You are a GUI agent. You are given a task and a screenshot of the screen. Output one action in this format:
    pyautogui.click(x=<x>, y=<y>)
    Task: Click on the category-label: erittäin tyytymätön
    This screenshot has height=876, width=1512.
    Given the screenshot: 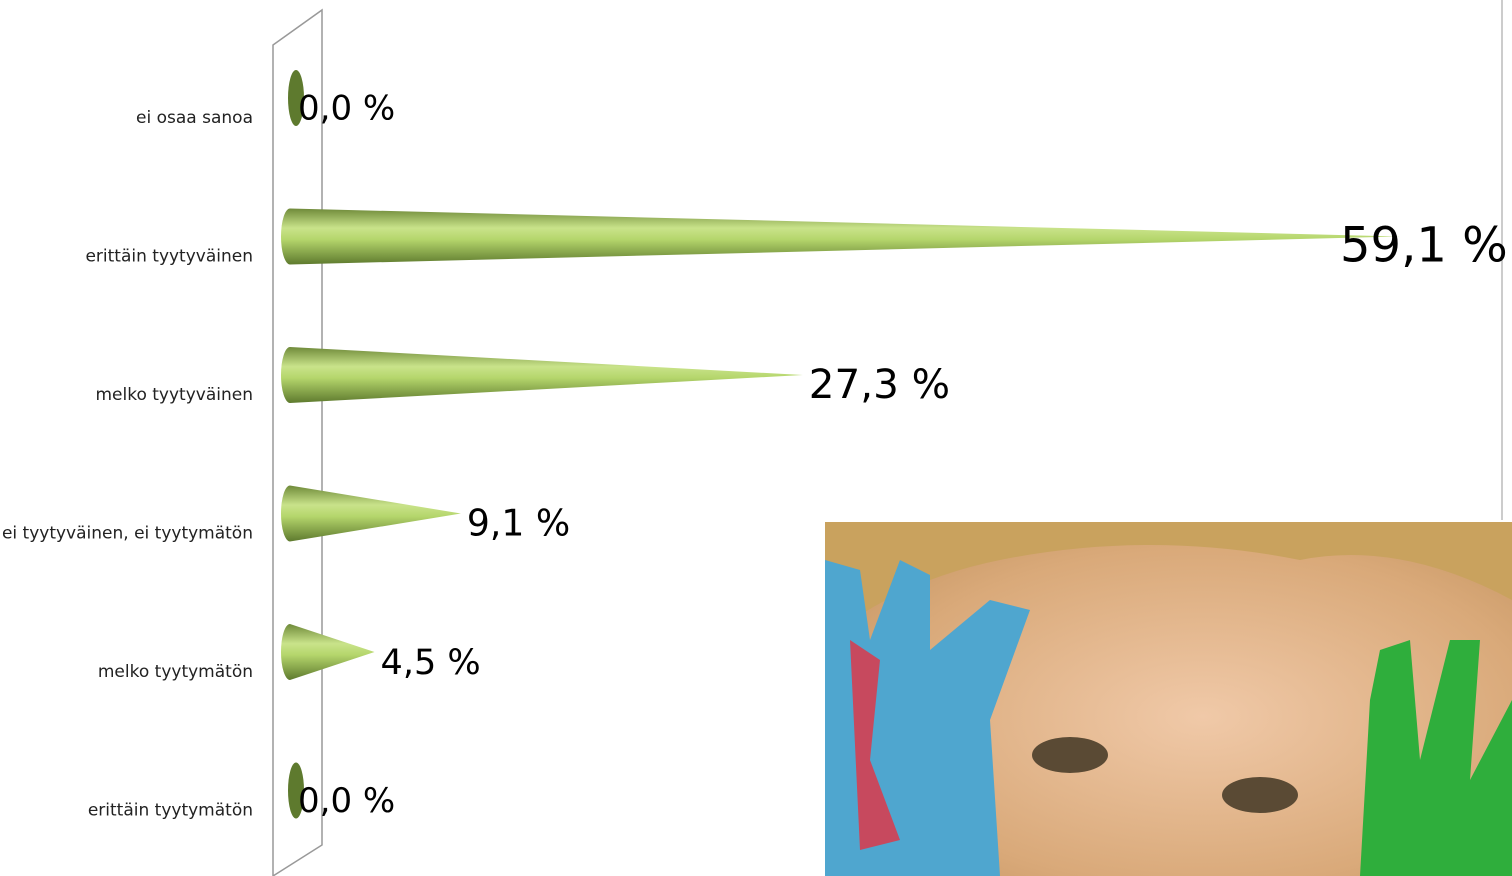 What is the action you would take?
    pyautogui.click(x=170, y=811)
    